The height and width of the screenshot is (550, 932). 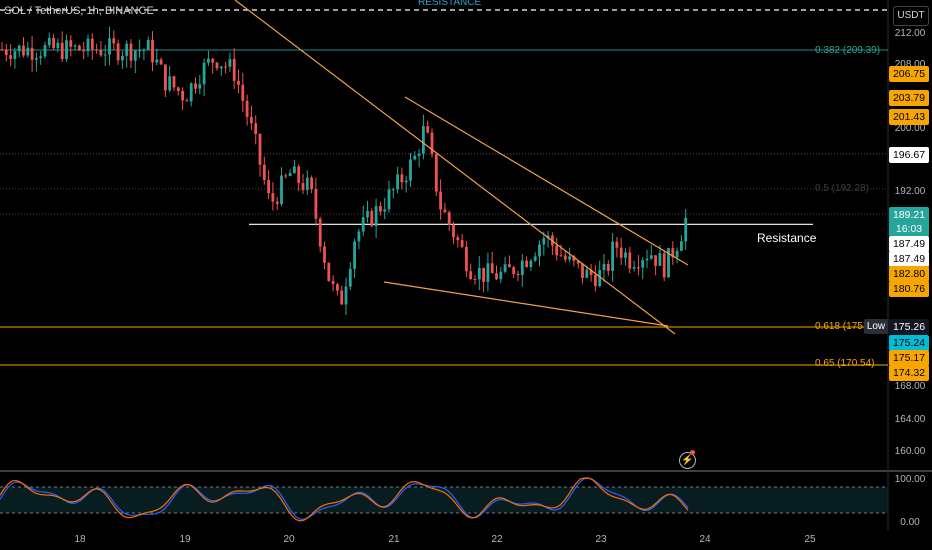 I want to click on price-badge: 175.17, so click(x=909, y=358).